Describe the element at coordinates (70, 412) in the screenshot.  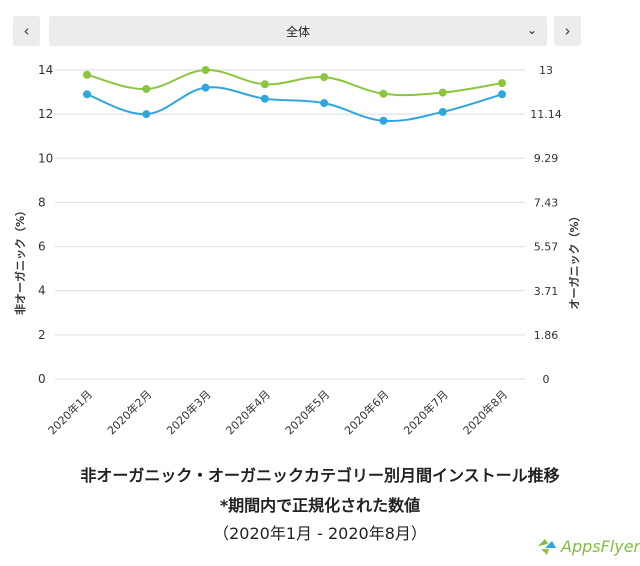
I see `x-tick-label: 2020年1月` at that location.